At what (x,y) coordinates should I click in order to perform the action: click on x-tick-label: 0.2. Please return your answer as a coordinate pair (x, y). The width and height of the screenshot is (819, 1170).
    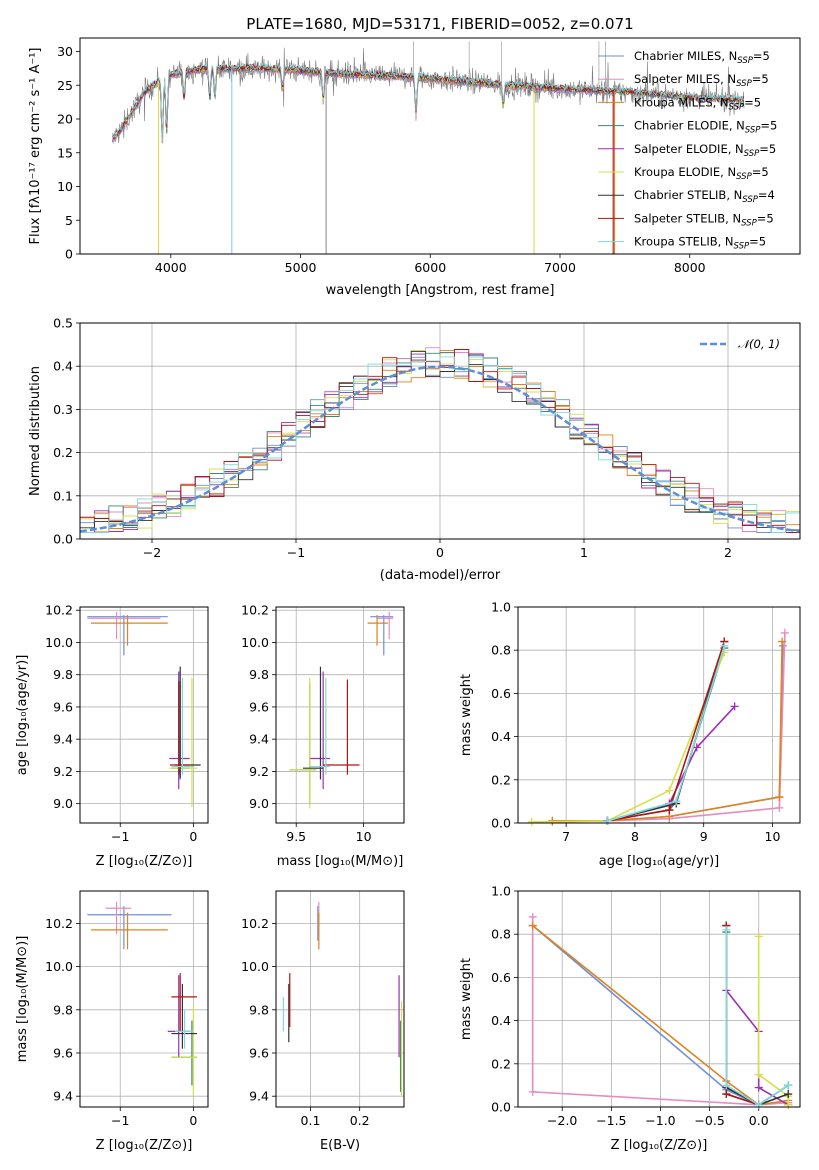
    Looking at the image, I should click on (360, 1120).